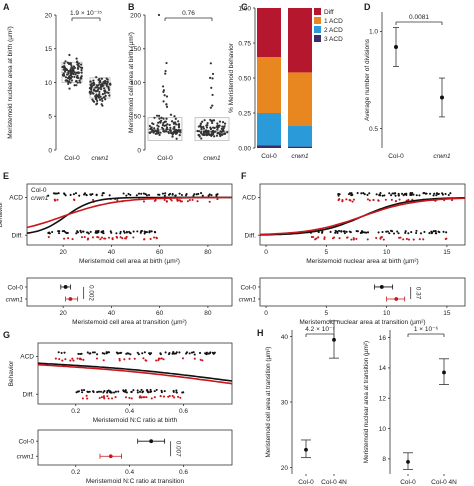  Describe the element at coordinates (248, 287) in the screenshot. I see `panel-f2-y-label: Col-0` at that location.